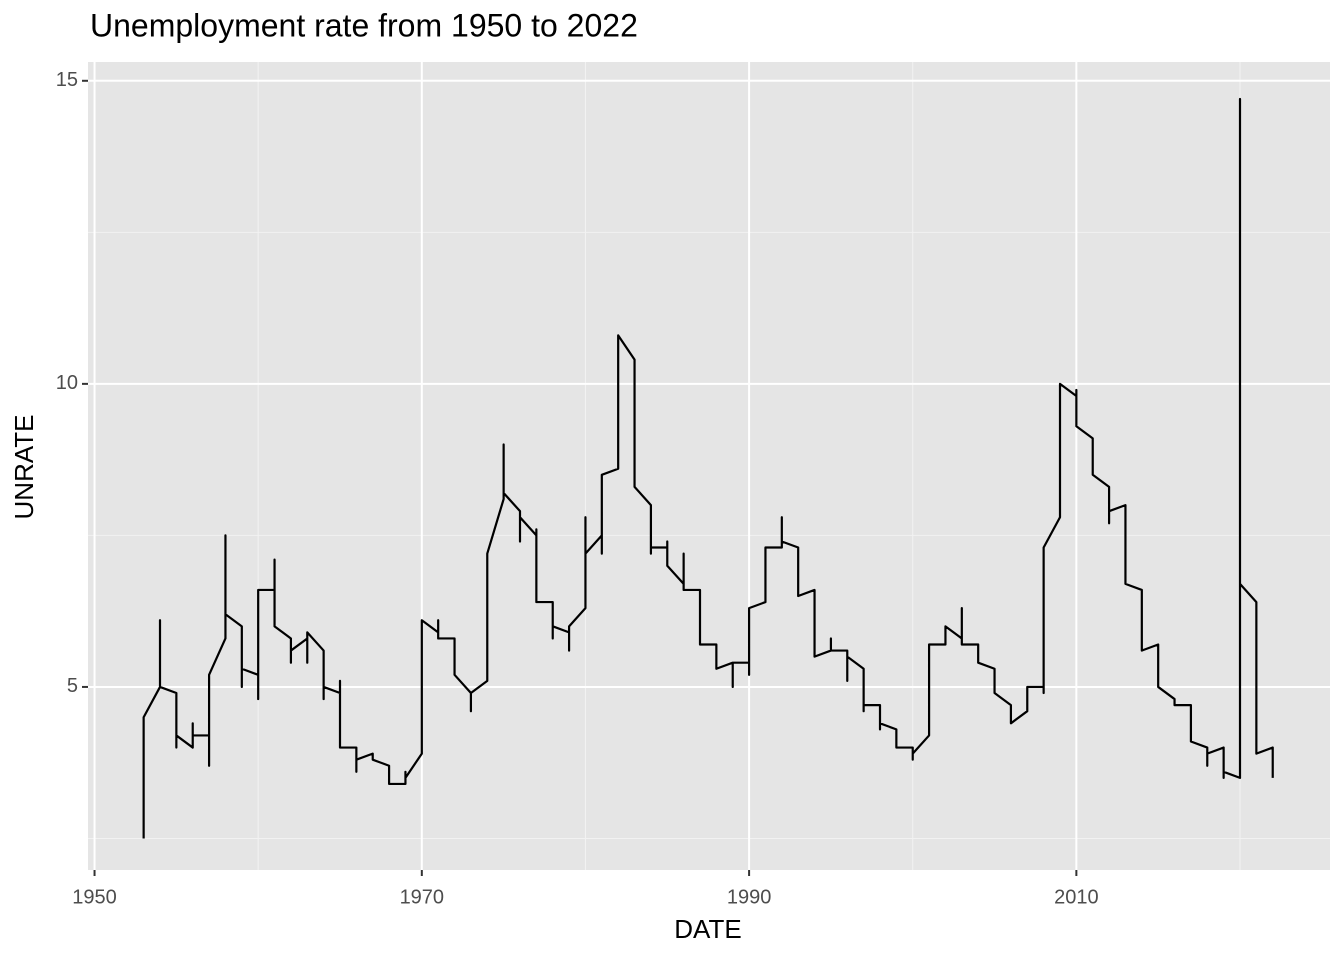  Describe the element at coordinates (94, 897) in the screenshot. I see `x-tick-label: 1950` at that location.